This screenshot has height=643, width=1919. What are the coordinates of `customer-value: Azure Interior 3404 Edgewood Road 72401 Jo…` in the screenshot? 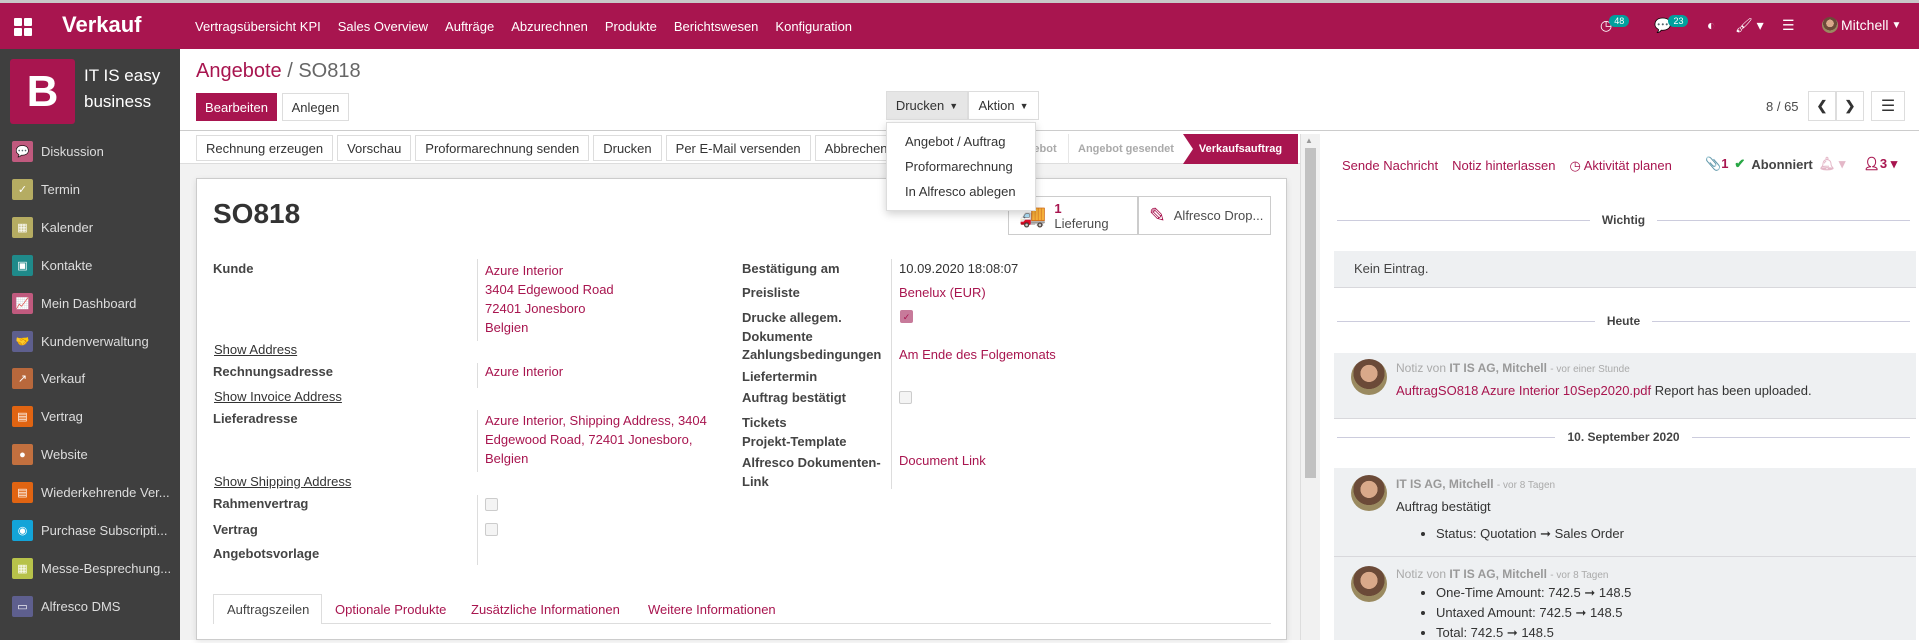 It's located at (549, 299).